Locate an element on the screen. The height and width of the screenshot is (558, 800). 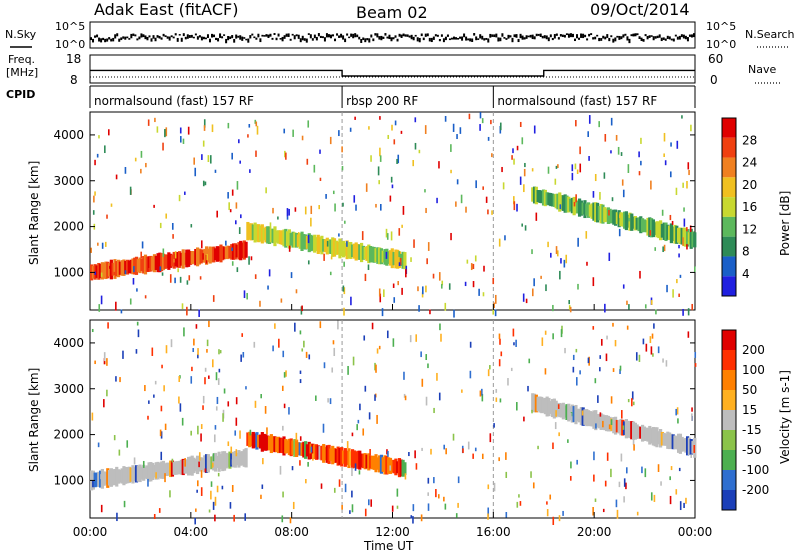
range-tick-label: 1000 is located at coordinates (68, 480).